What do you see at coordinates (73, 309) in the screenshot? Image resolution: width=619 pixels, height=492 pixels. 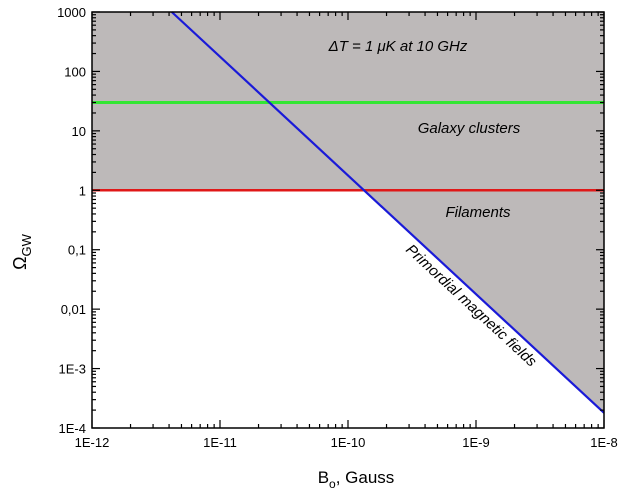 I see `y-tick-label: 0,01` at bounding box center [73, 309].